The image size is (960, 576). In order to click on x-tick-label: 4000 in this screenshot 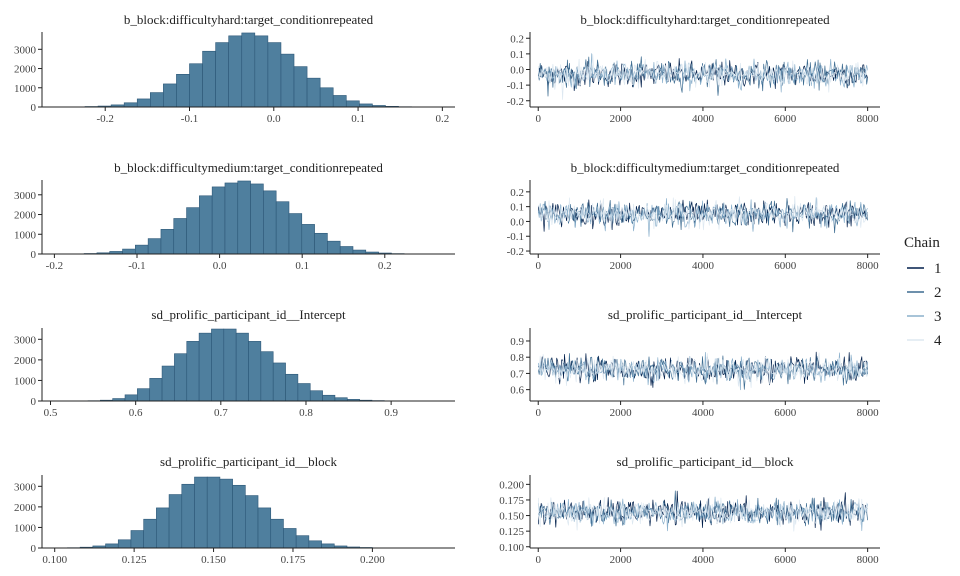, I will do `click(703, 413)`.